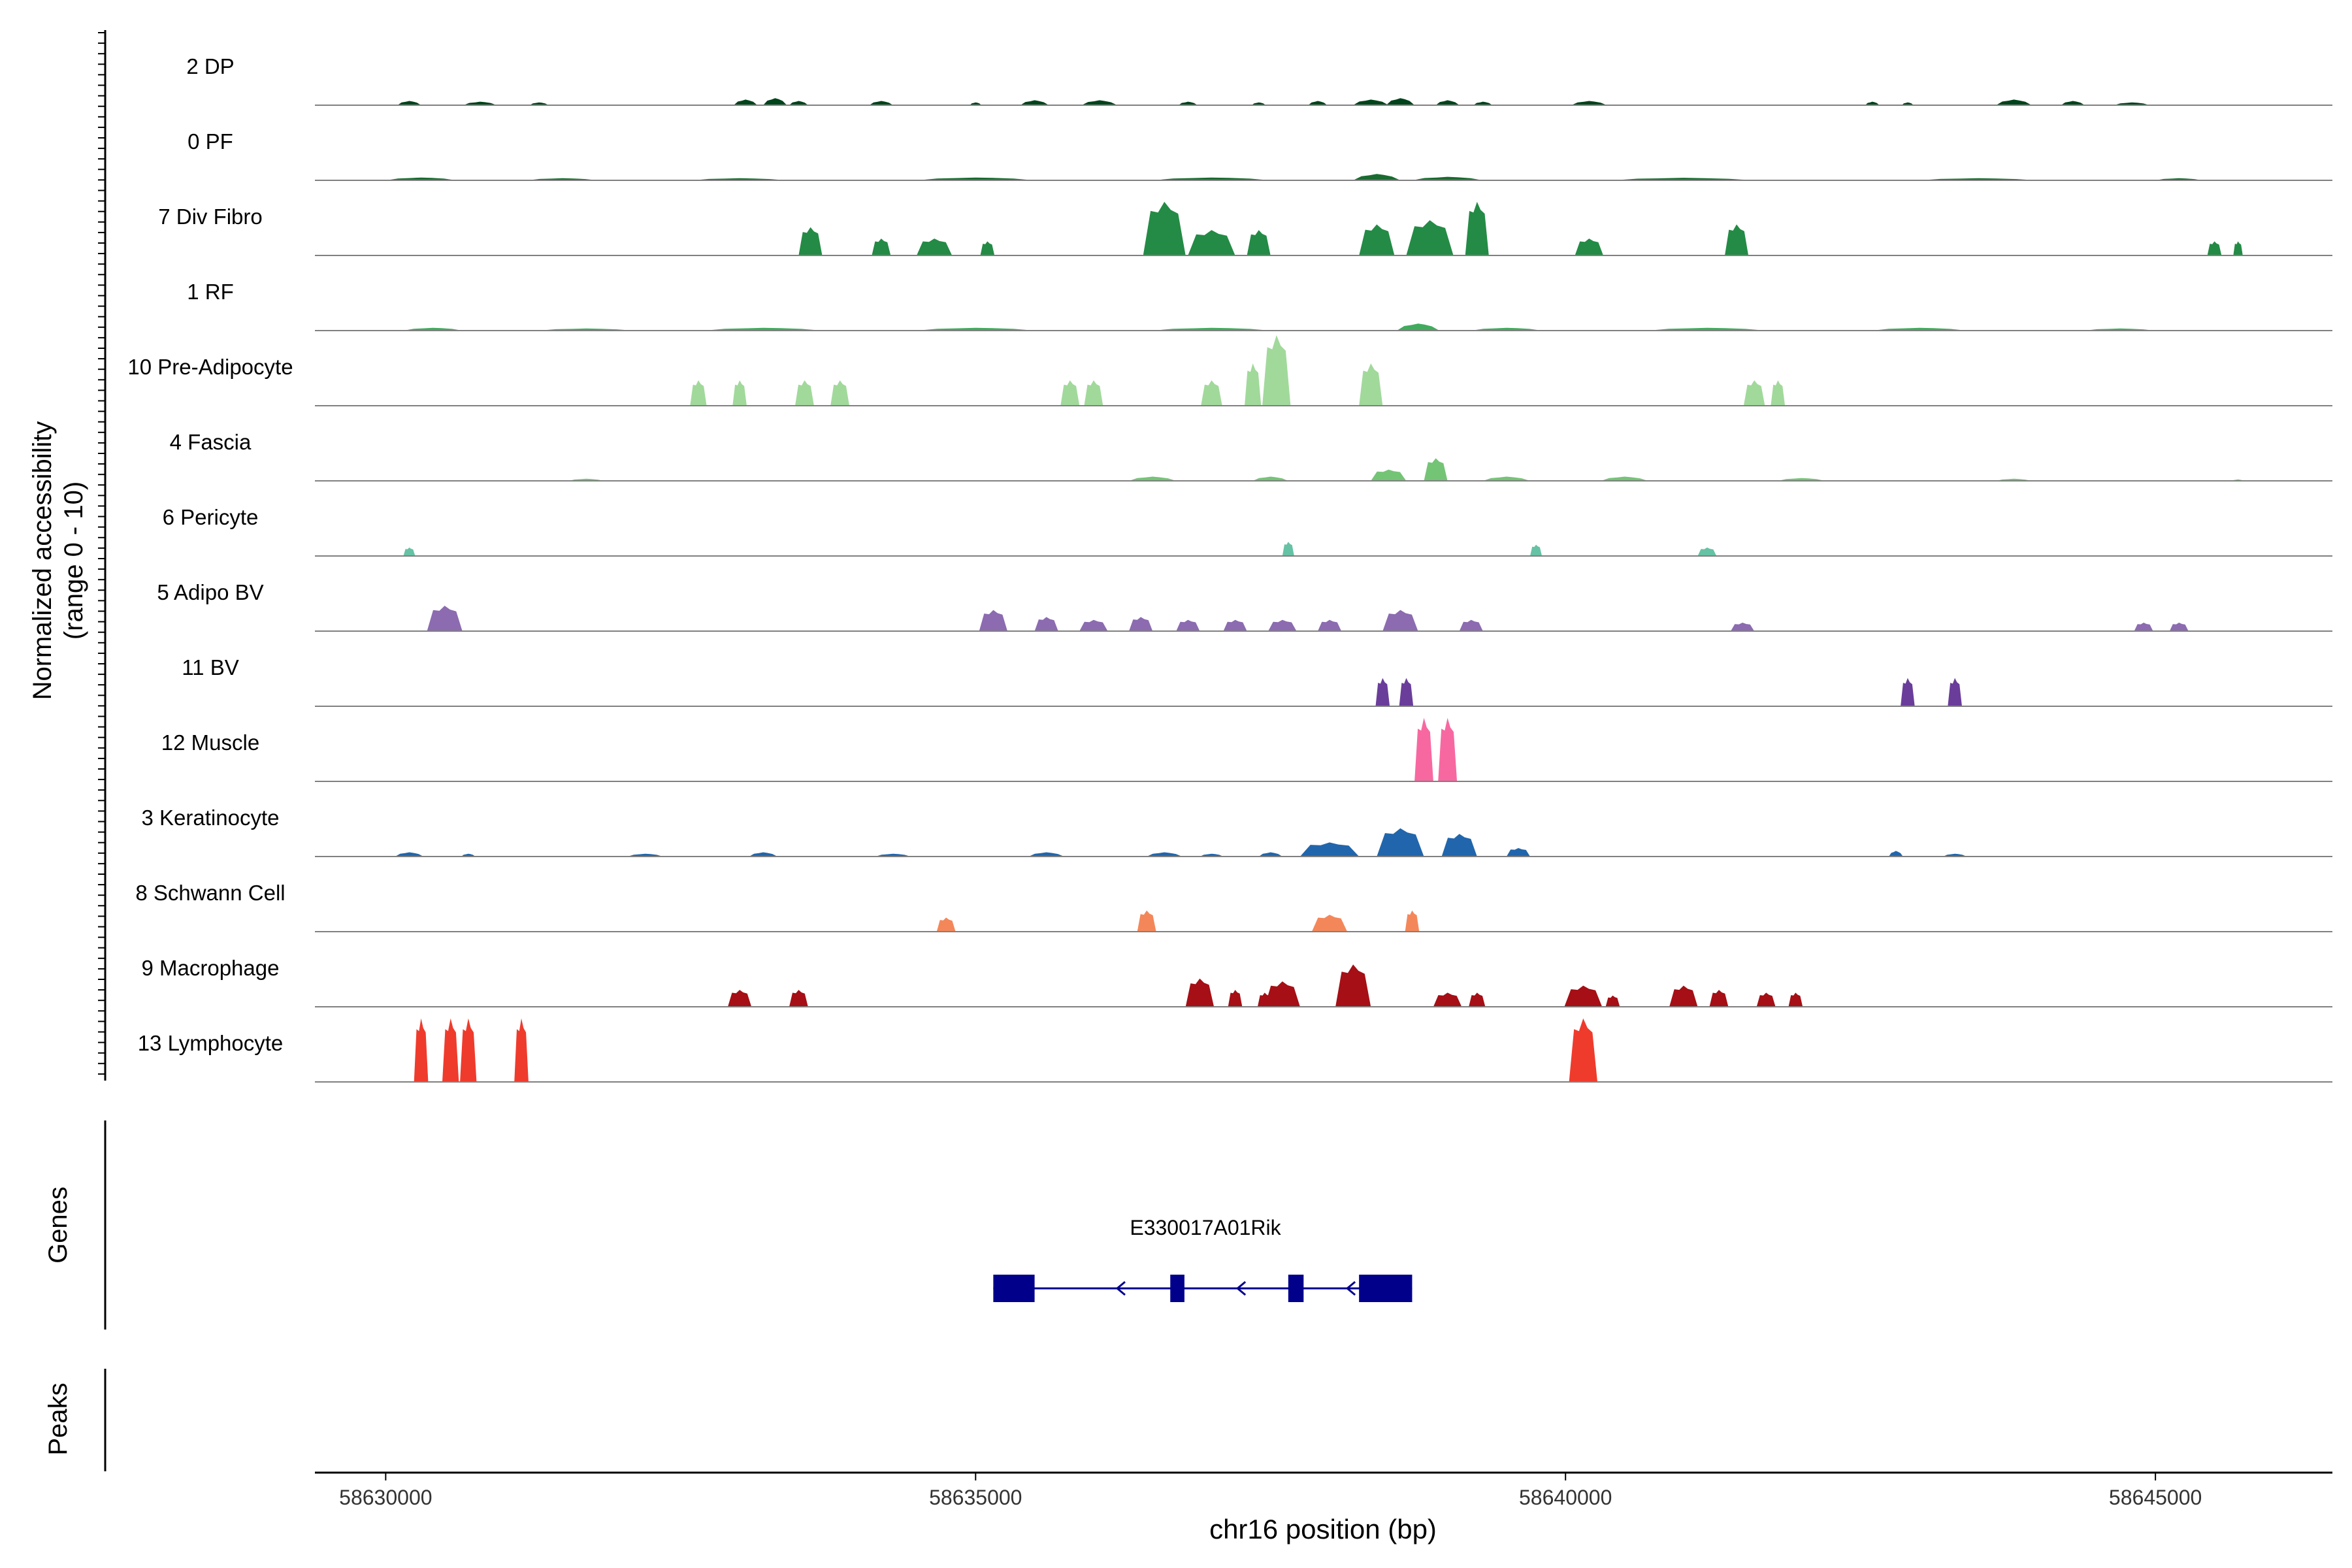  Describe the element at coordinates (42, 560) in the screenshot. I see `y-axis-label-line1: Normalized accessibility` at that location.